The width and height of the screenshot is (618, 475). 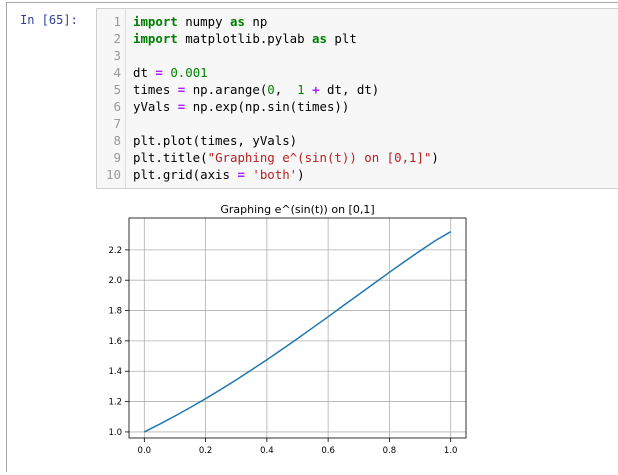 I want to click on code-token: 1, so click(x=301, y=89).